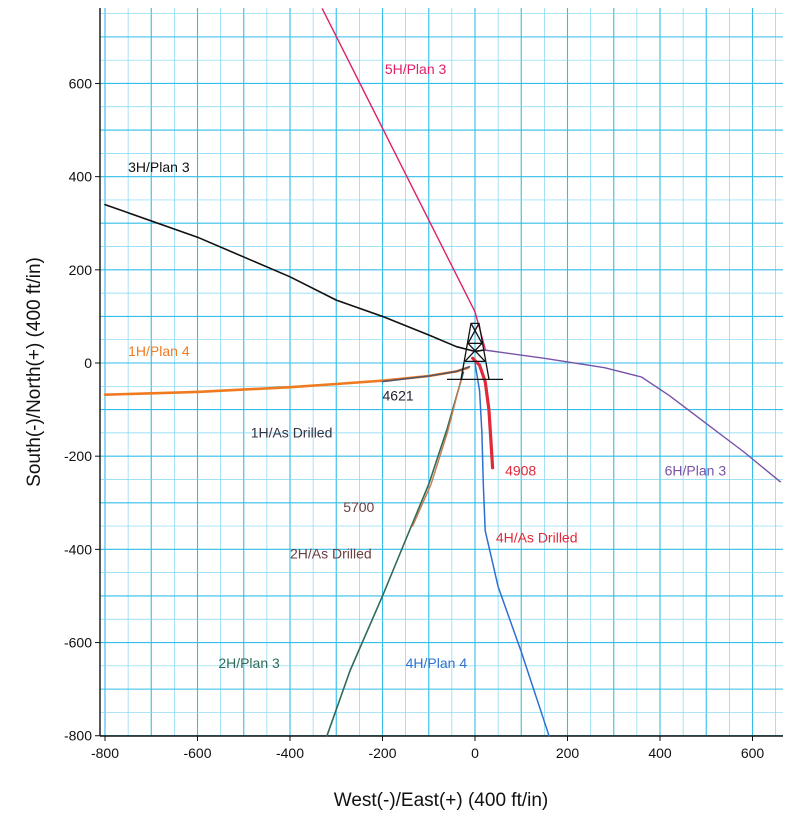 Image resolution: width=797 pixels, height=815 pixels. What do you see at coordinates (416, 69) in the screenshot?
I see `annotation-5h-plan-3: 5H/Plan 3` at bounding box center [416, 69].